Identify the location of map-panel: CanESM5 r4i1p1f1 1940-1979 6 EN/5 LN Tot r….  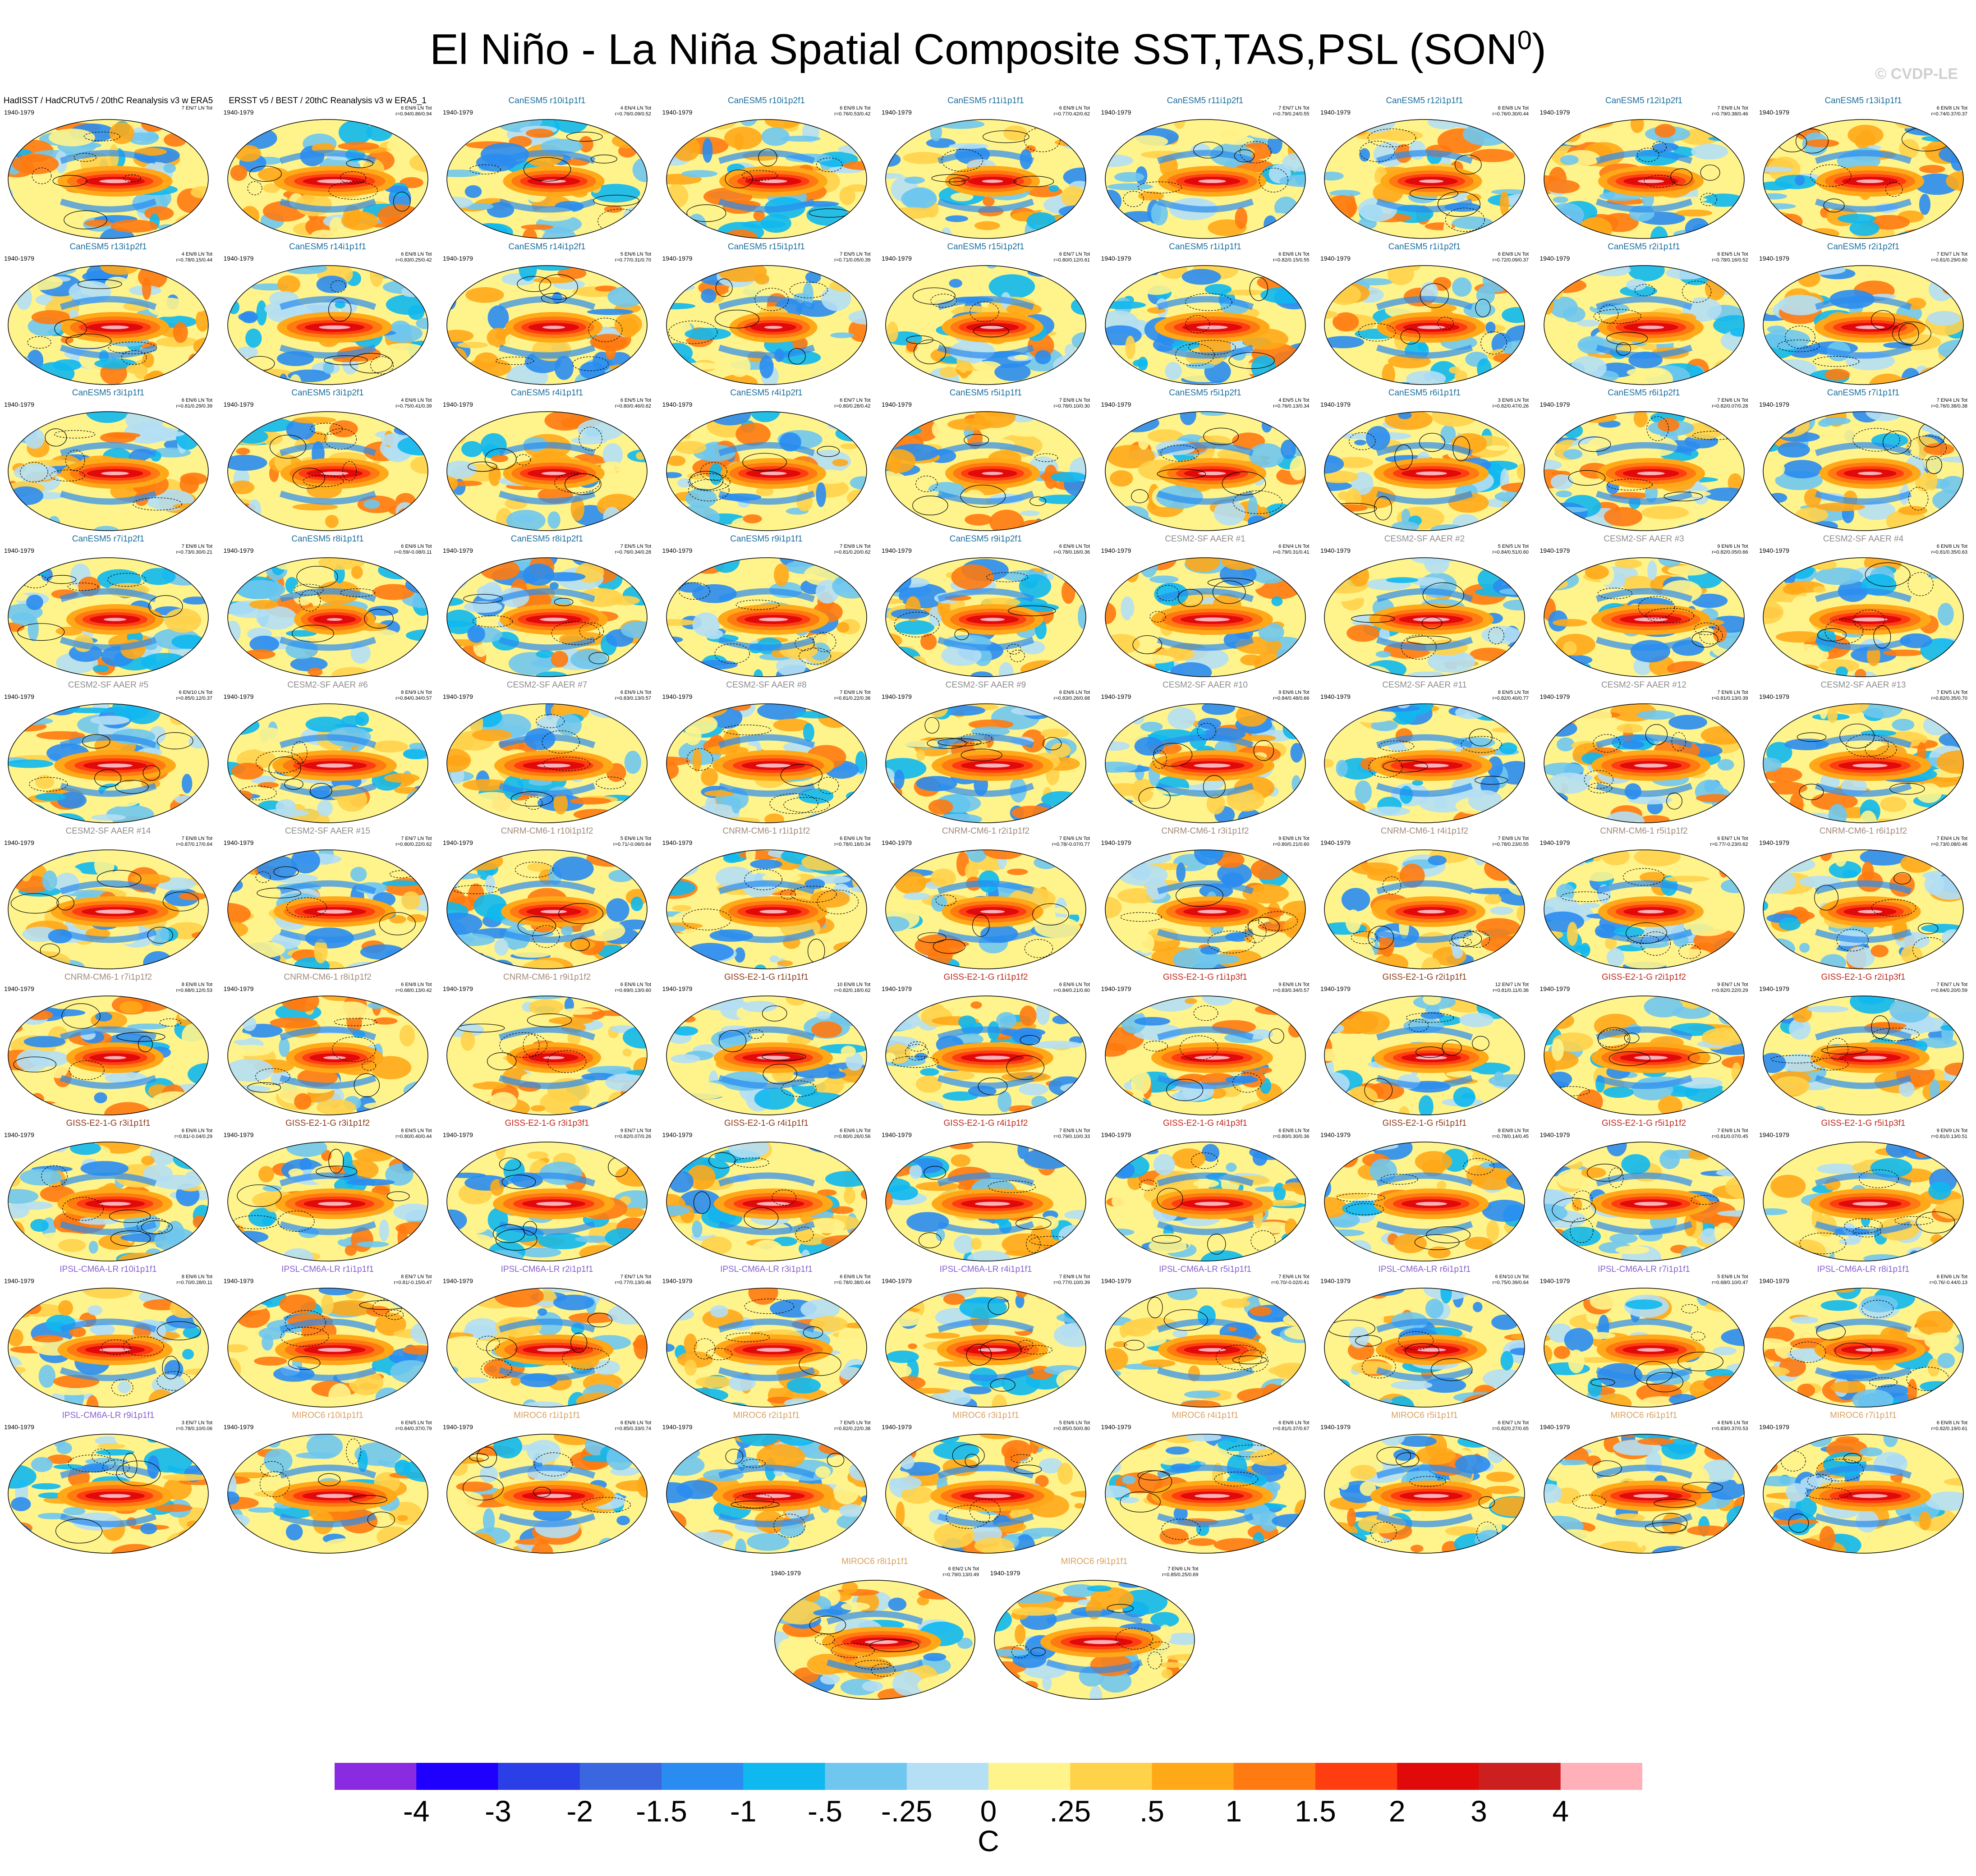
(547, 463).